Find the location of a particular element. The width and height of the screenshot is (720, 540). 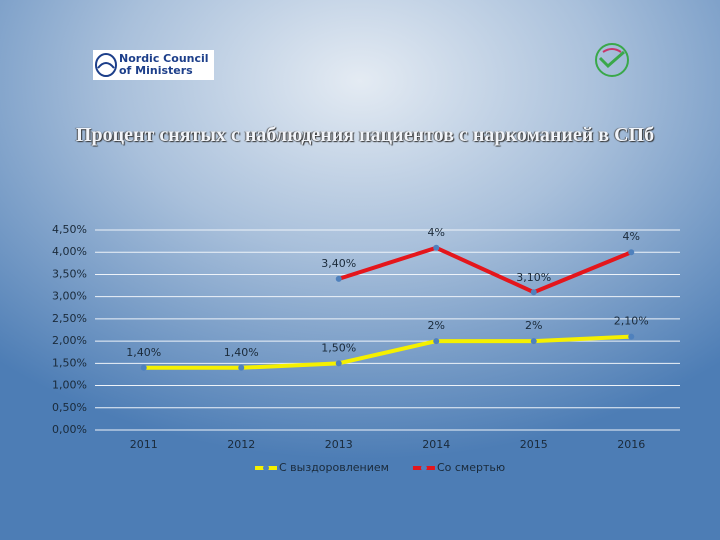

y-tick-label: 4,00% is located at coordinates (69, 251).